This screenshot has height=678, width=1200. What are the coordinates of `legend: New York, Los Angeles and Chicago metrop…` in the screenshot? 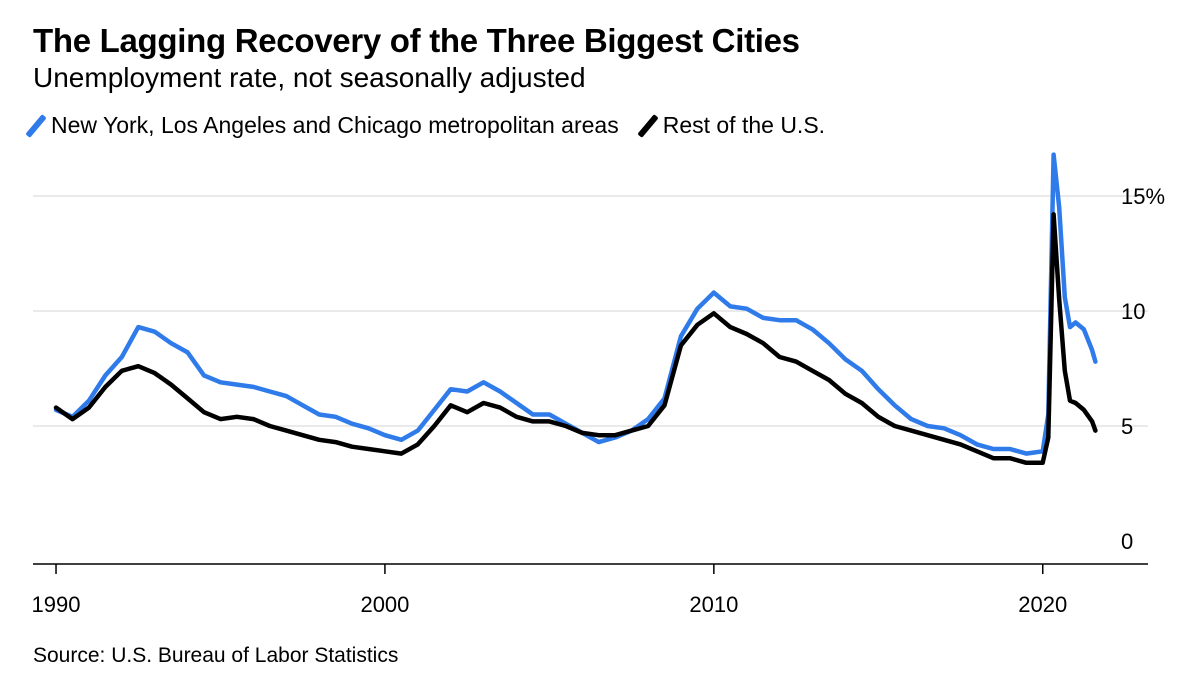 It's located at (438, 125).